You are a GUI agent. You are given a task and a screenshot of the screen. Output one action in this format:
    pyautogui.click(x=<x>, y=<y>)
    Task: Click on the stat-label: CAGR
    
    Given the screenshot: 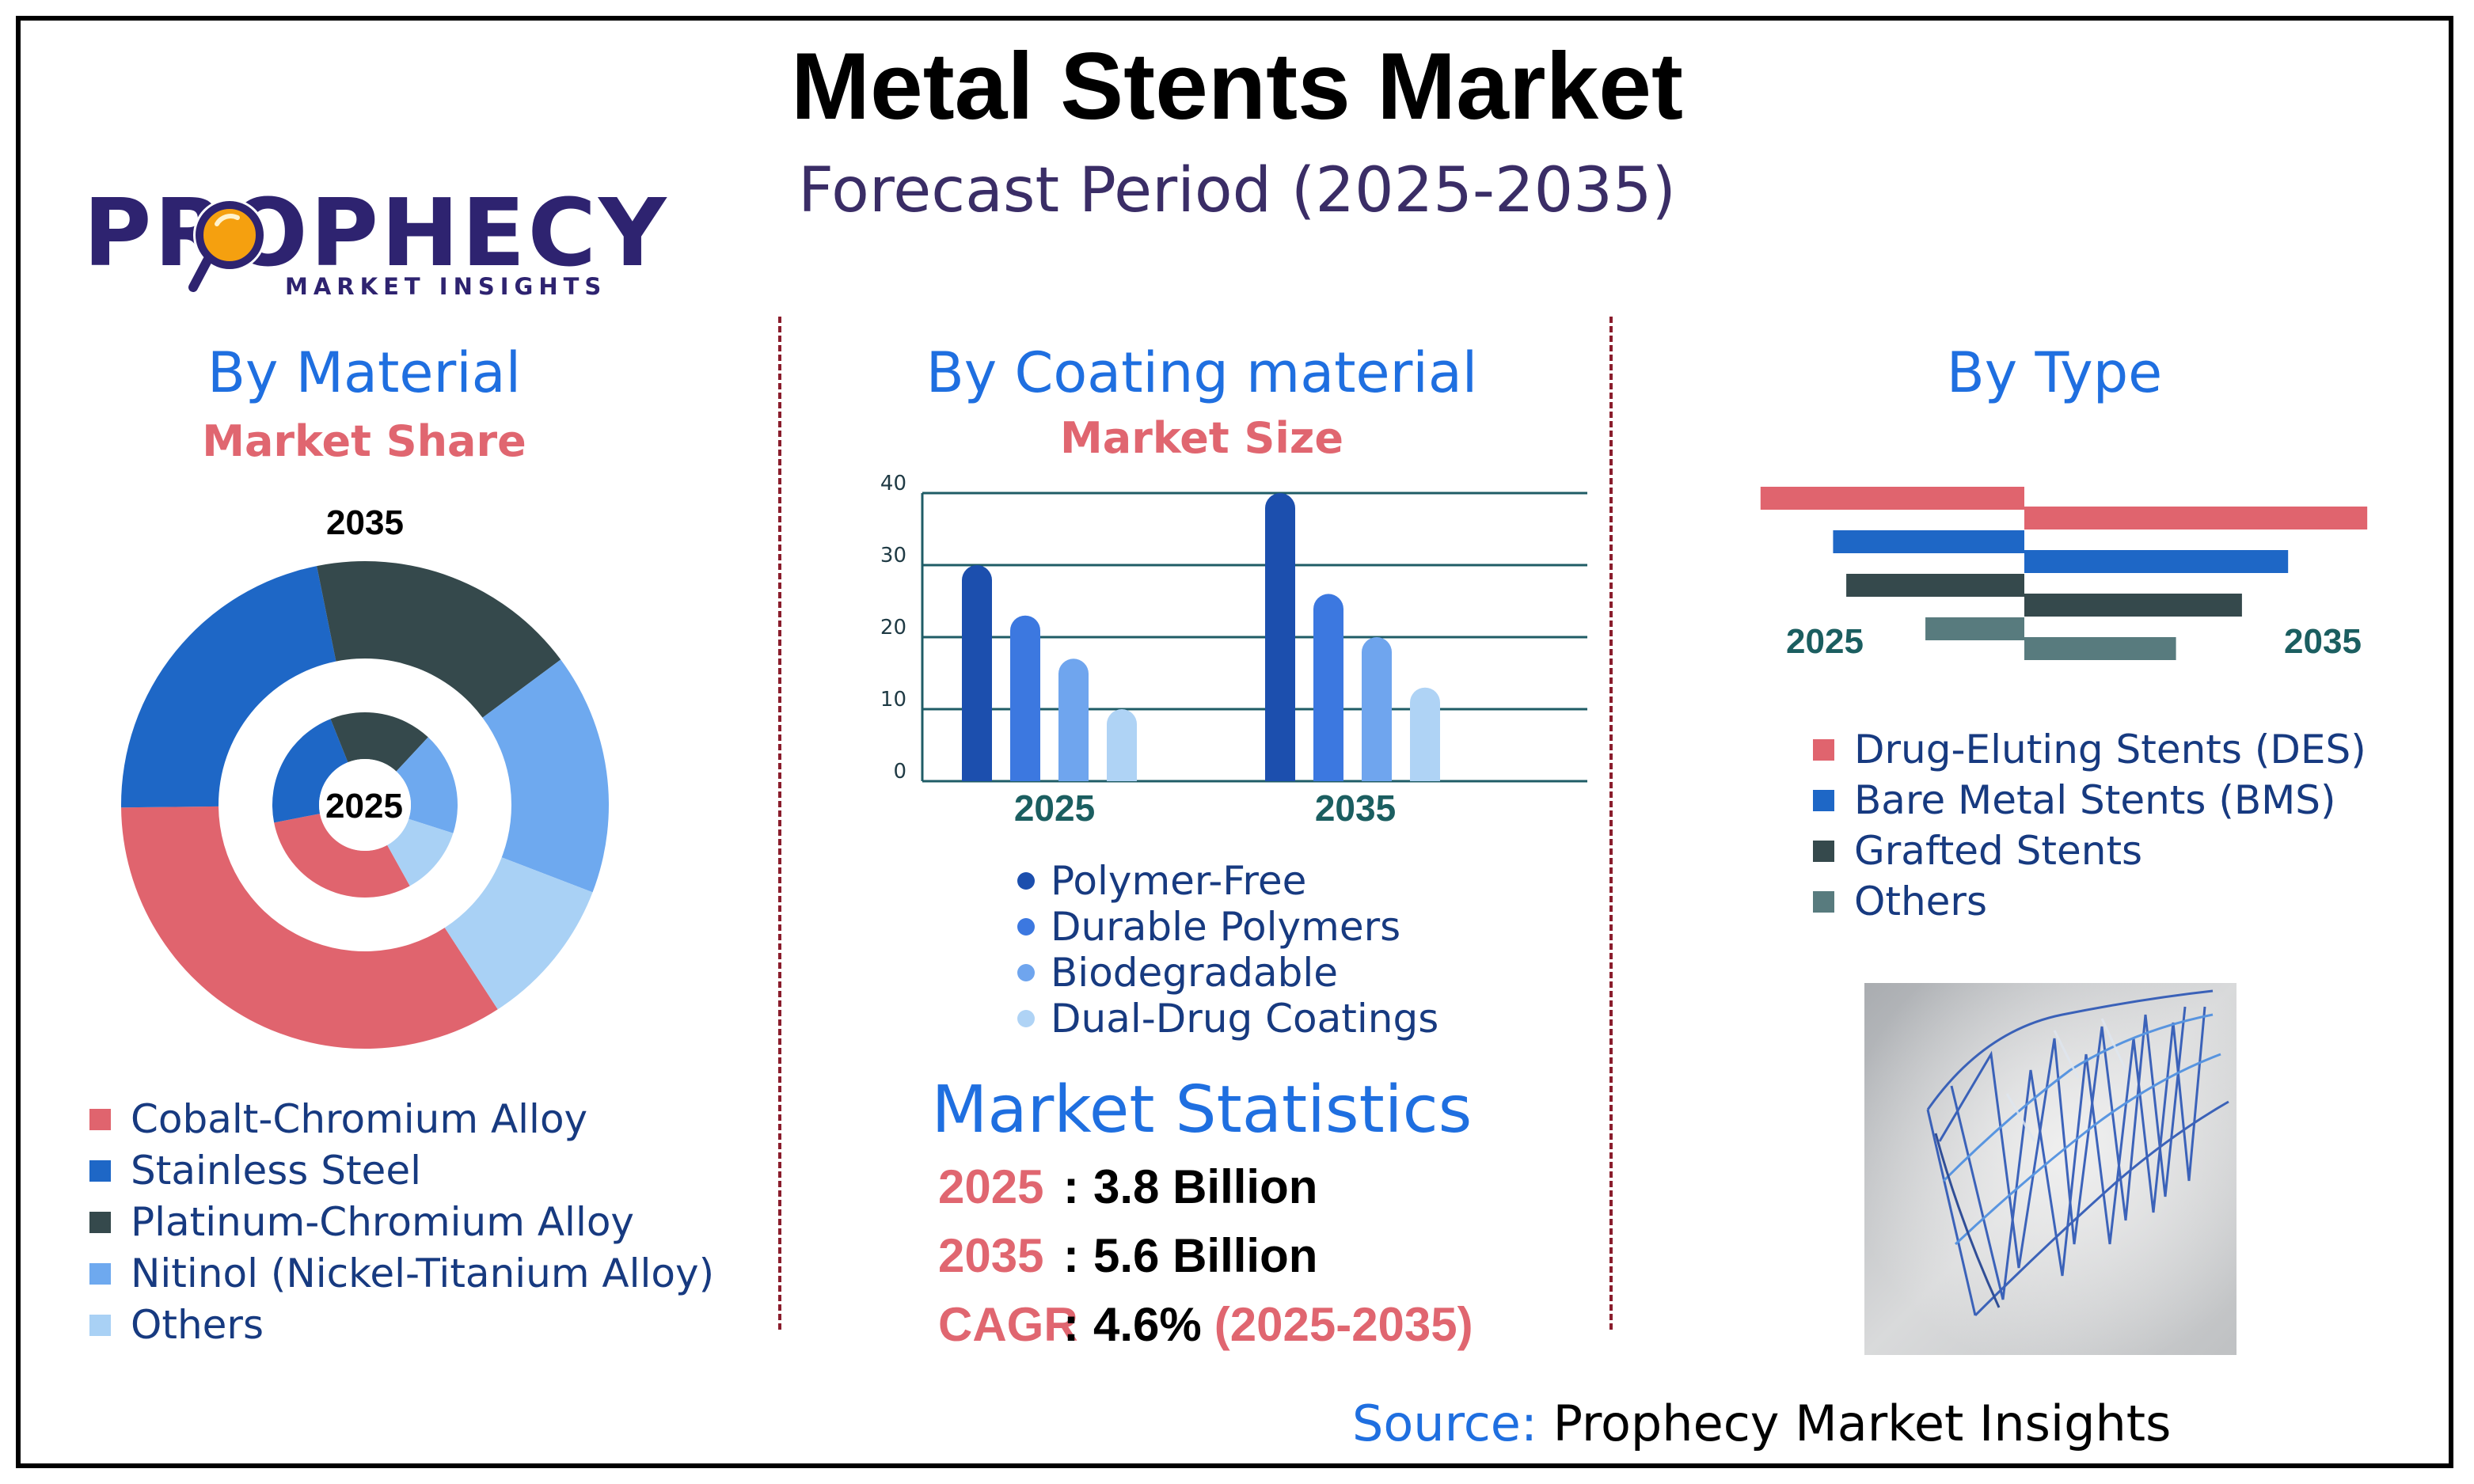 What is the action you would take?
    pyautogui.click(x=1008, y=1324)
    